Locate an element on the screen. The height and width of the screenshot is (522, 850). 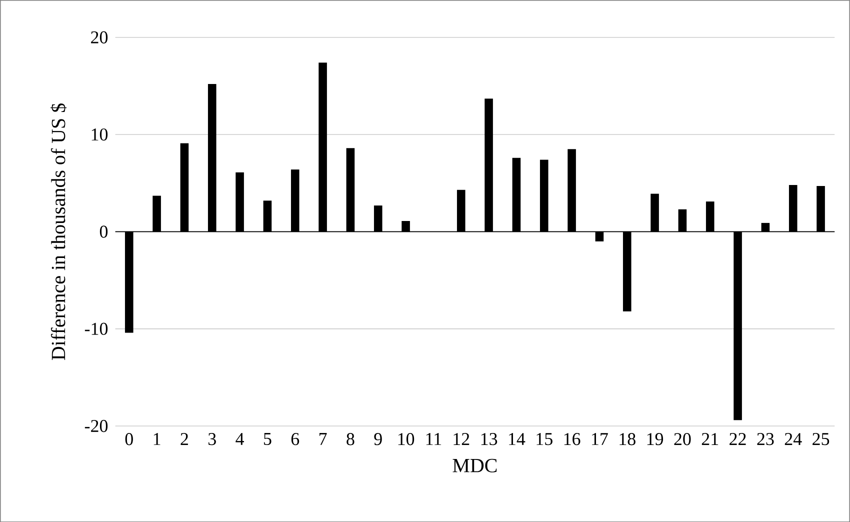
x-tick-label: 18 is located at coordinates (628, 439).